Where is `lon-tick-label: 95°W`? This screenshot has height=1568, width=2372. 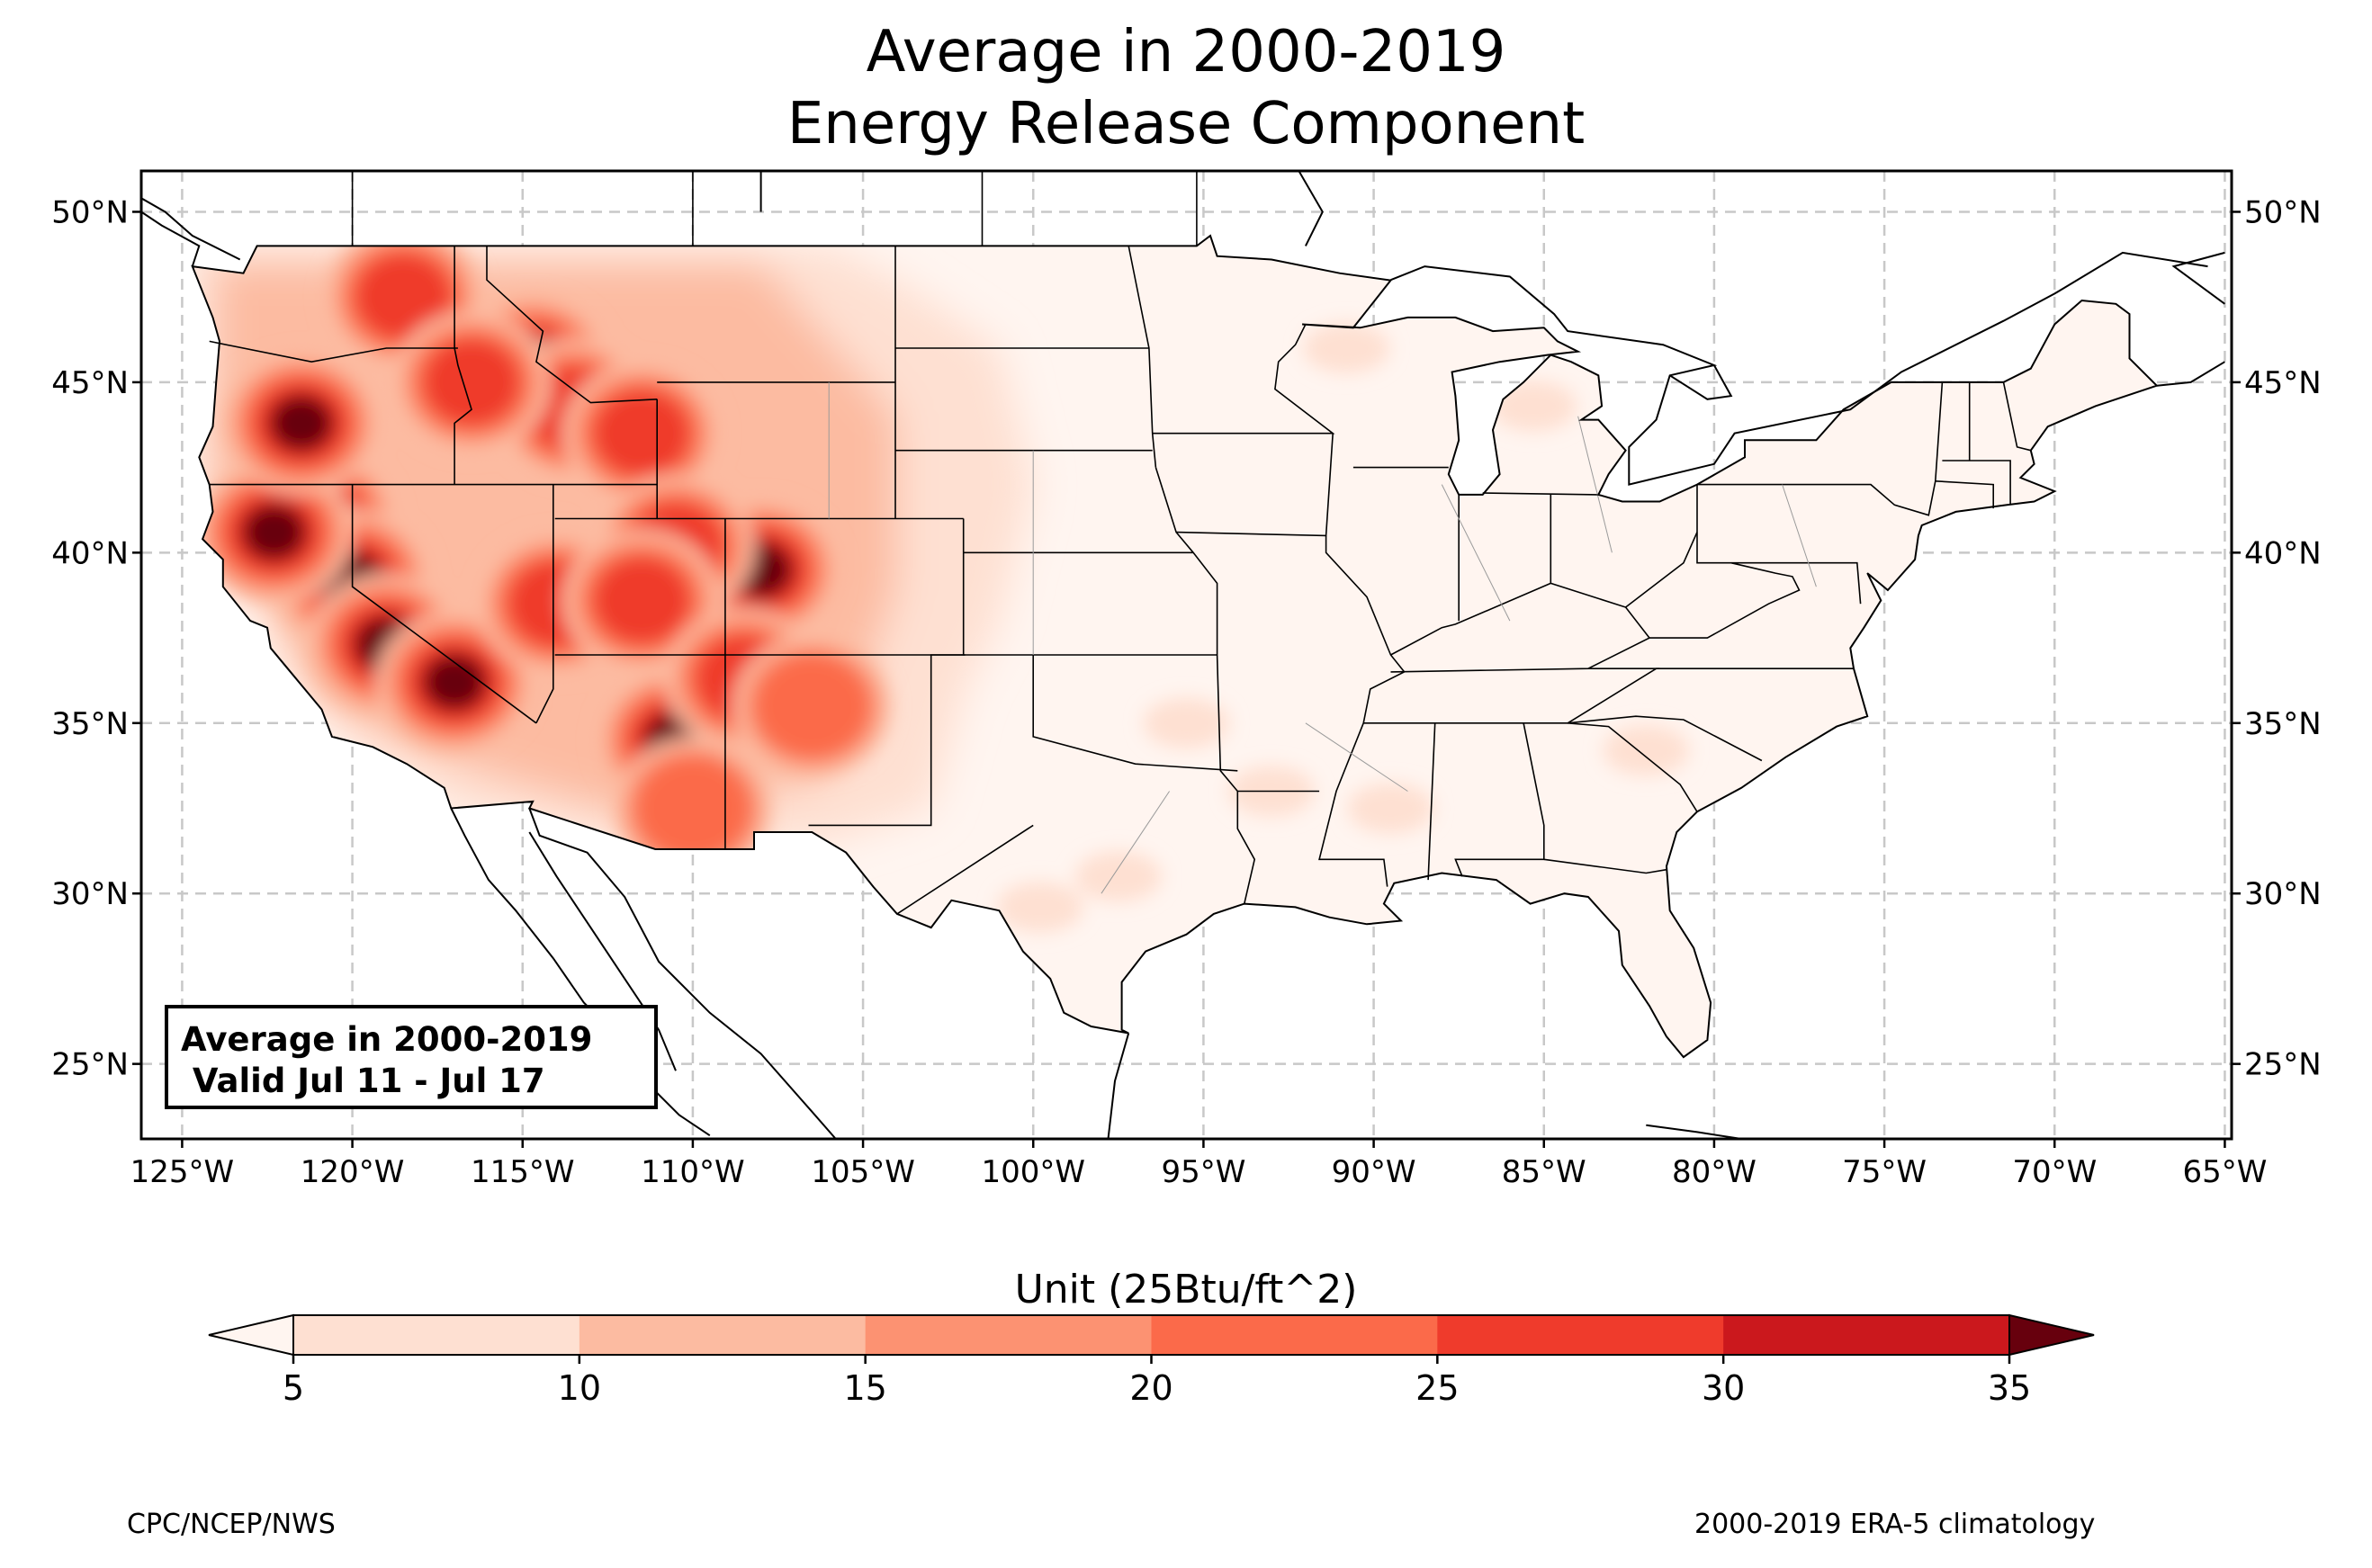 lon-tick-label: 95°W is located at coordinates (1203, 1172).